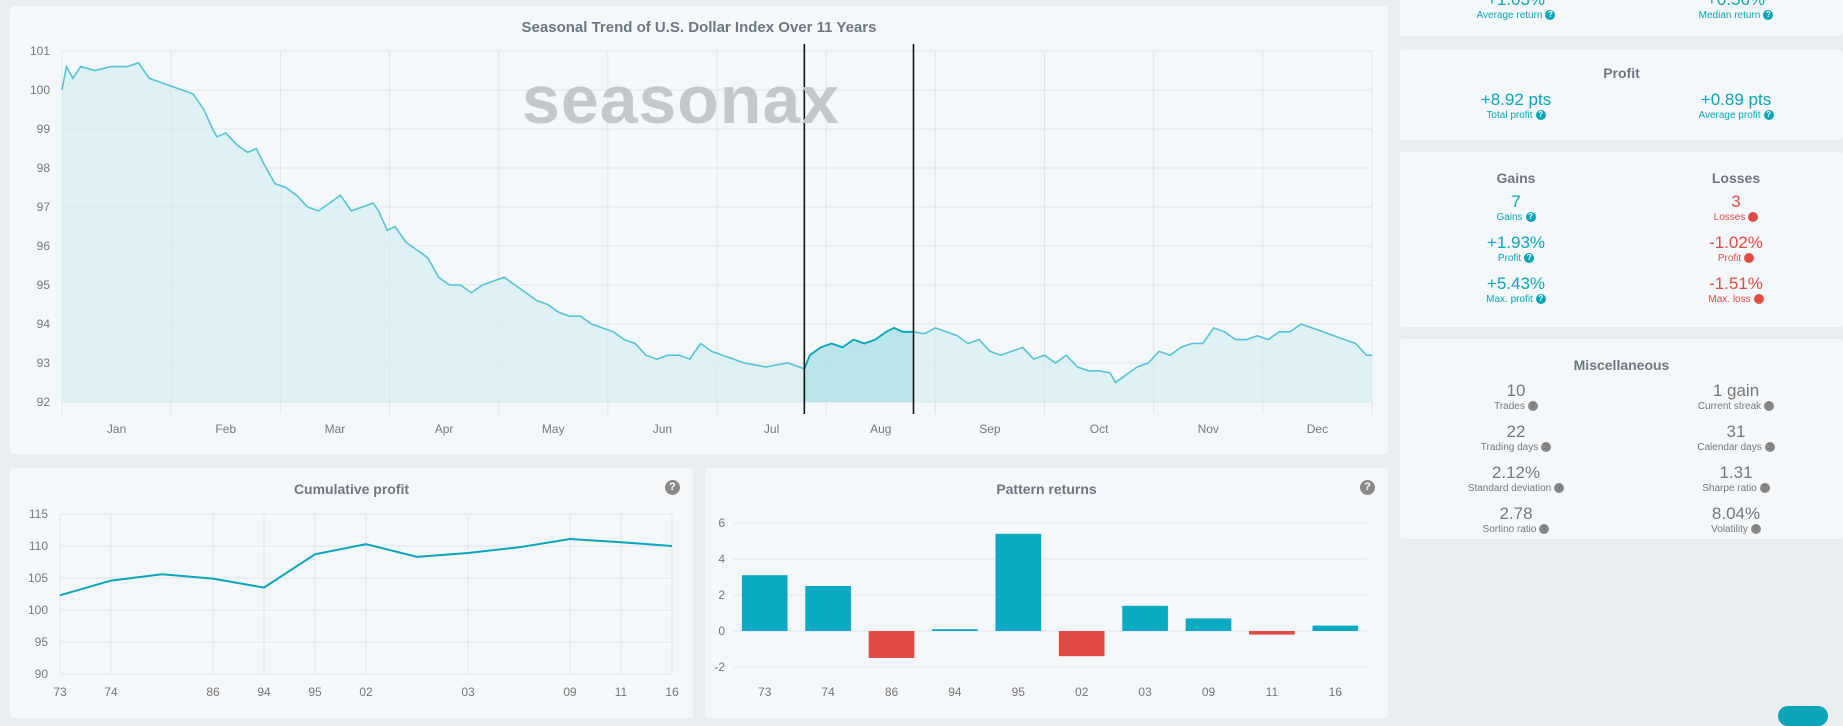 This screenshot has height=726, width=1843. Describe the element at coordinates (1736, 431) in the screenshot. I see `calendar-days-value: 31` at that location.